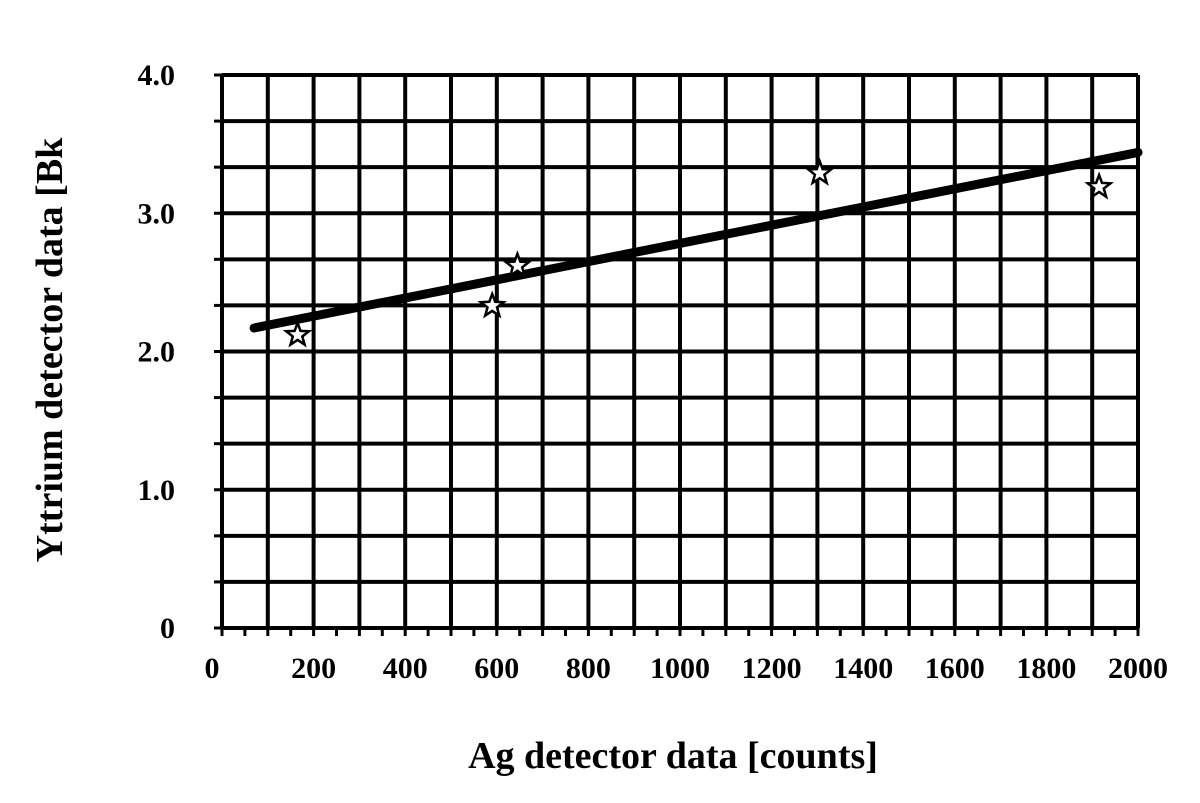 This screenshot has width=1200, height=803. Describe the element at coordinates (772, 668) in the screenshot. I see `x-tick-label: 1200` at that location.